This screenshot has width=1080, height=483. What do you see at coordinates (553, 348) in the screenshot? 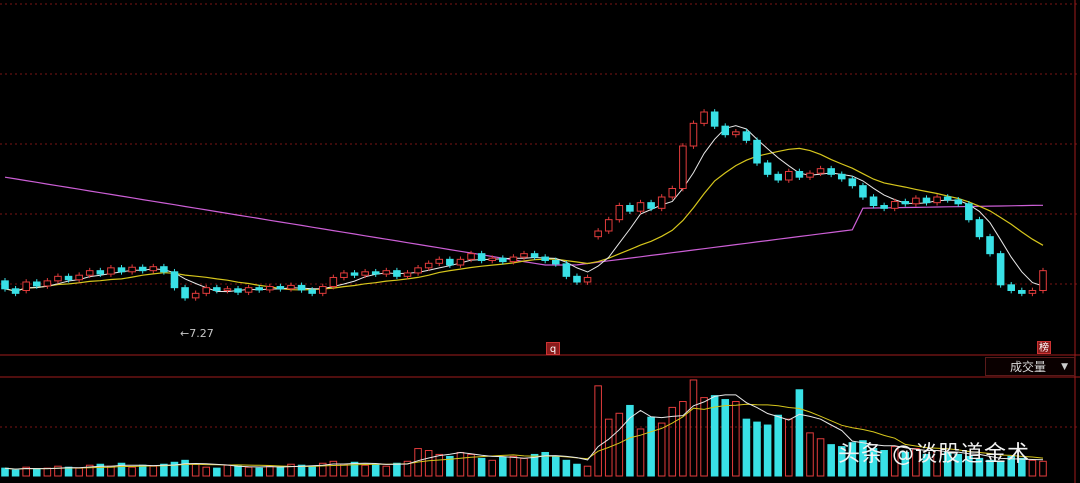
I see `signal-marker-q: q` at bounding box center [553, 348].